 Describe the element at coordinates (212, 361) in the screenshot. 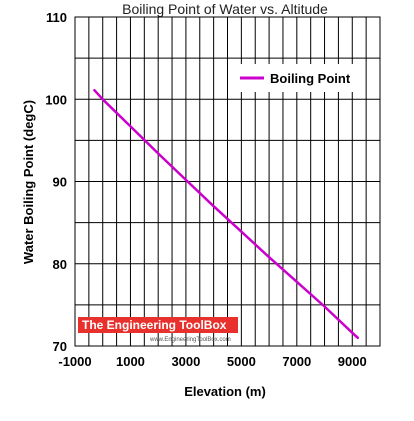

I see `x-tick-labels: -1000 1000 3000 5000 7000 9000` at that location.